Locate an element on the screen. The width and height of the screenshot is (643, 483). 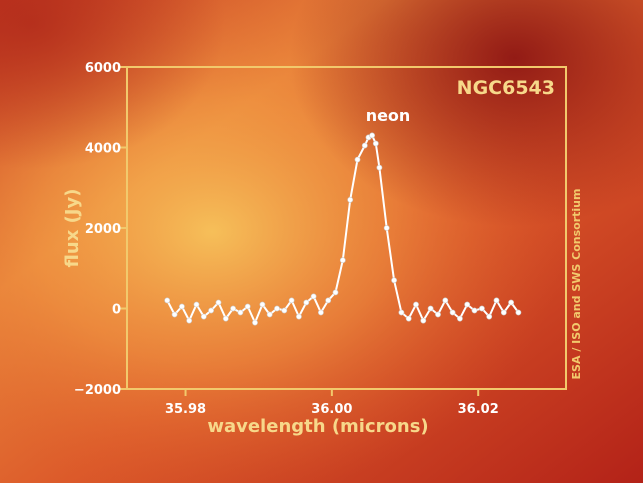
x-tick-label: 35.98 is located at coordinates (185, 409).